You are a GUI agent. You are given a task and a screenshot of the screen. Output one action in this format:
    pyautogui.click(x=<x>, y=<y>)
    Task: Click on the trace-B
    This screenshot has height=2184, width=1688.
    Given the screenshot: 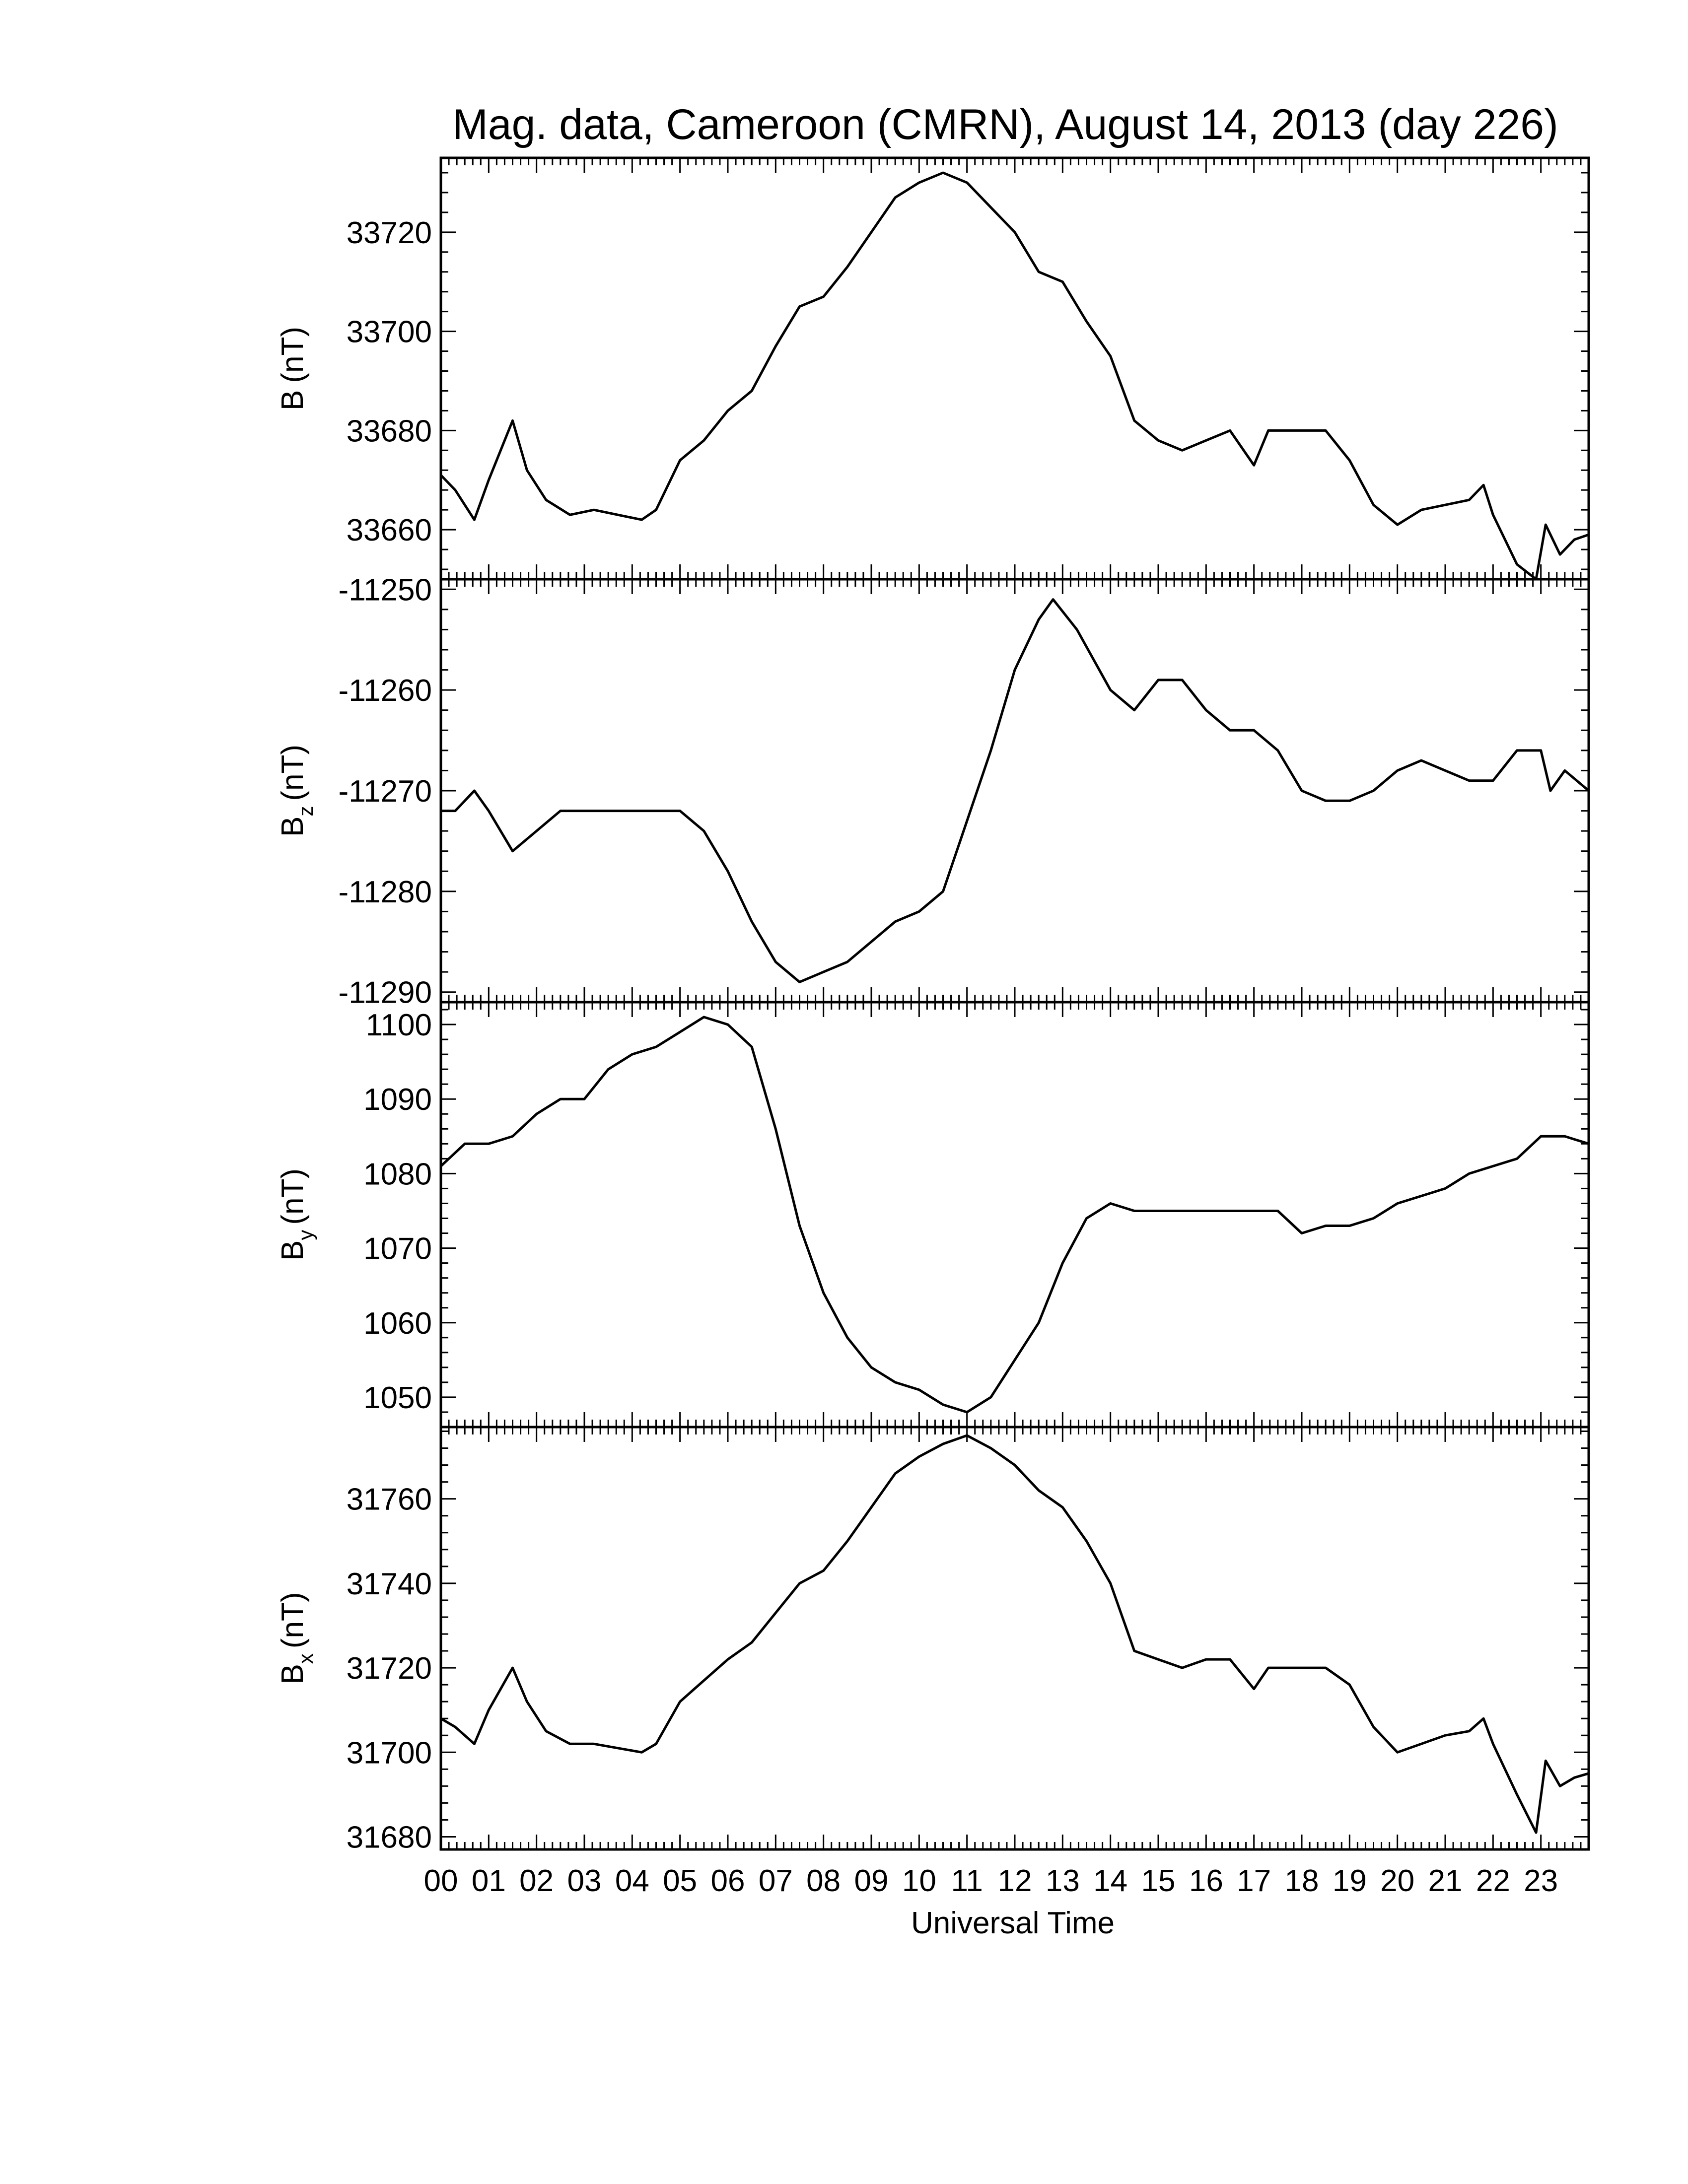 What is the action you would take?
    pyautogui.click(x=1015, y=376)
    